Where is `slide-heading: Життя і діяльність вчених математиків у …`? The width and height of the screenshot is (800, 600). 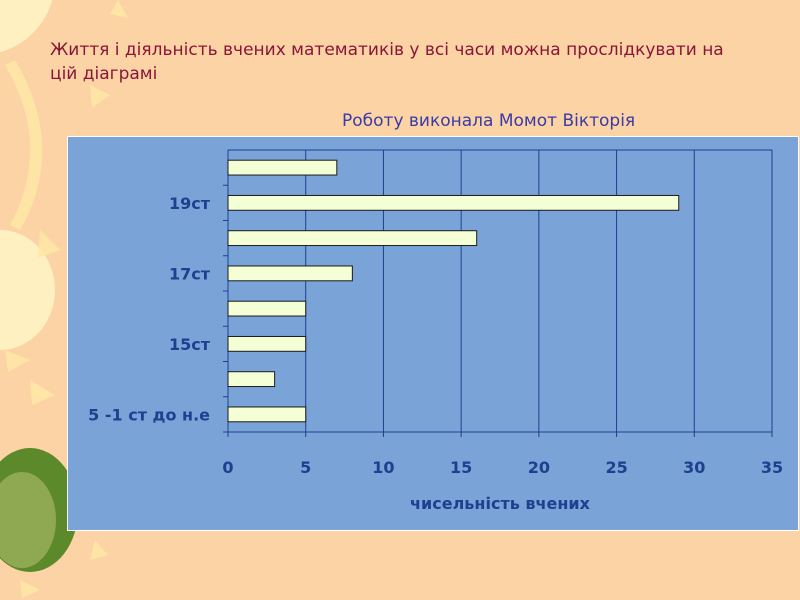 slide-heading: Життя і діяльність вчених математиків у … is located at coordinates (387, 62).